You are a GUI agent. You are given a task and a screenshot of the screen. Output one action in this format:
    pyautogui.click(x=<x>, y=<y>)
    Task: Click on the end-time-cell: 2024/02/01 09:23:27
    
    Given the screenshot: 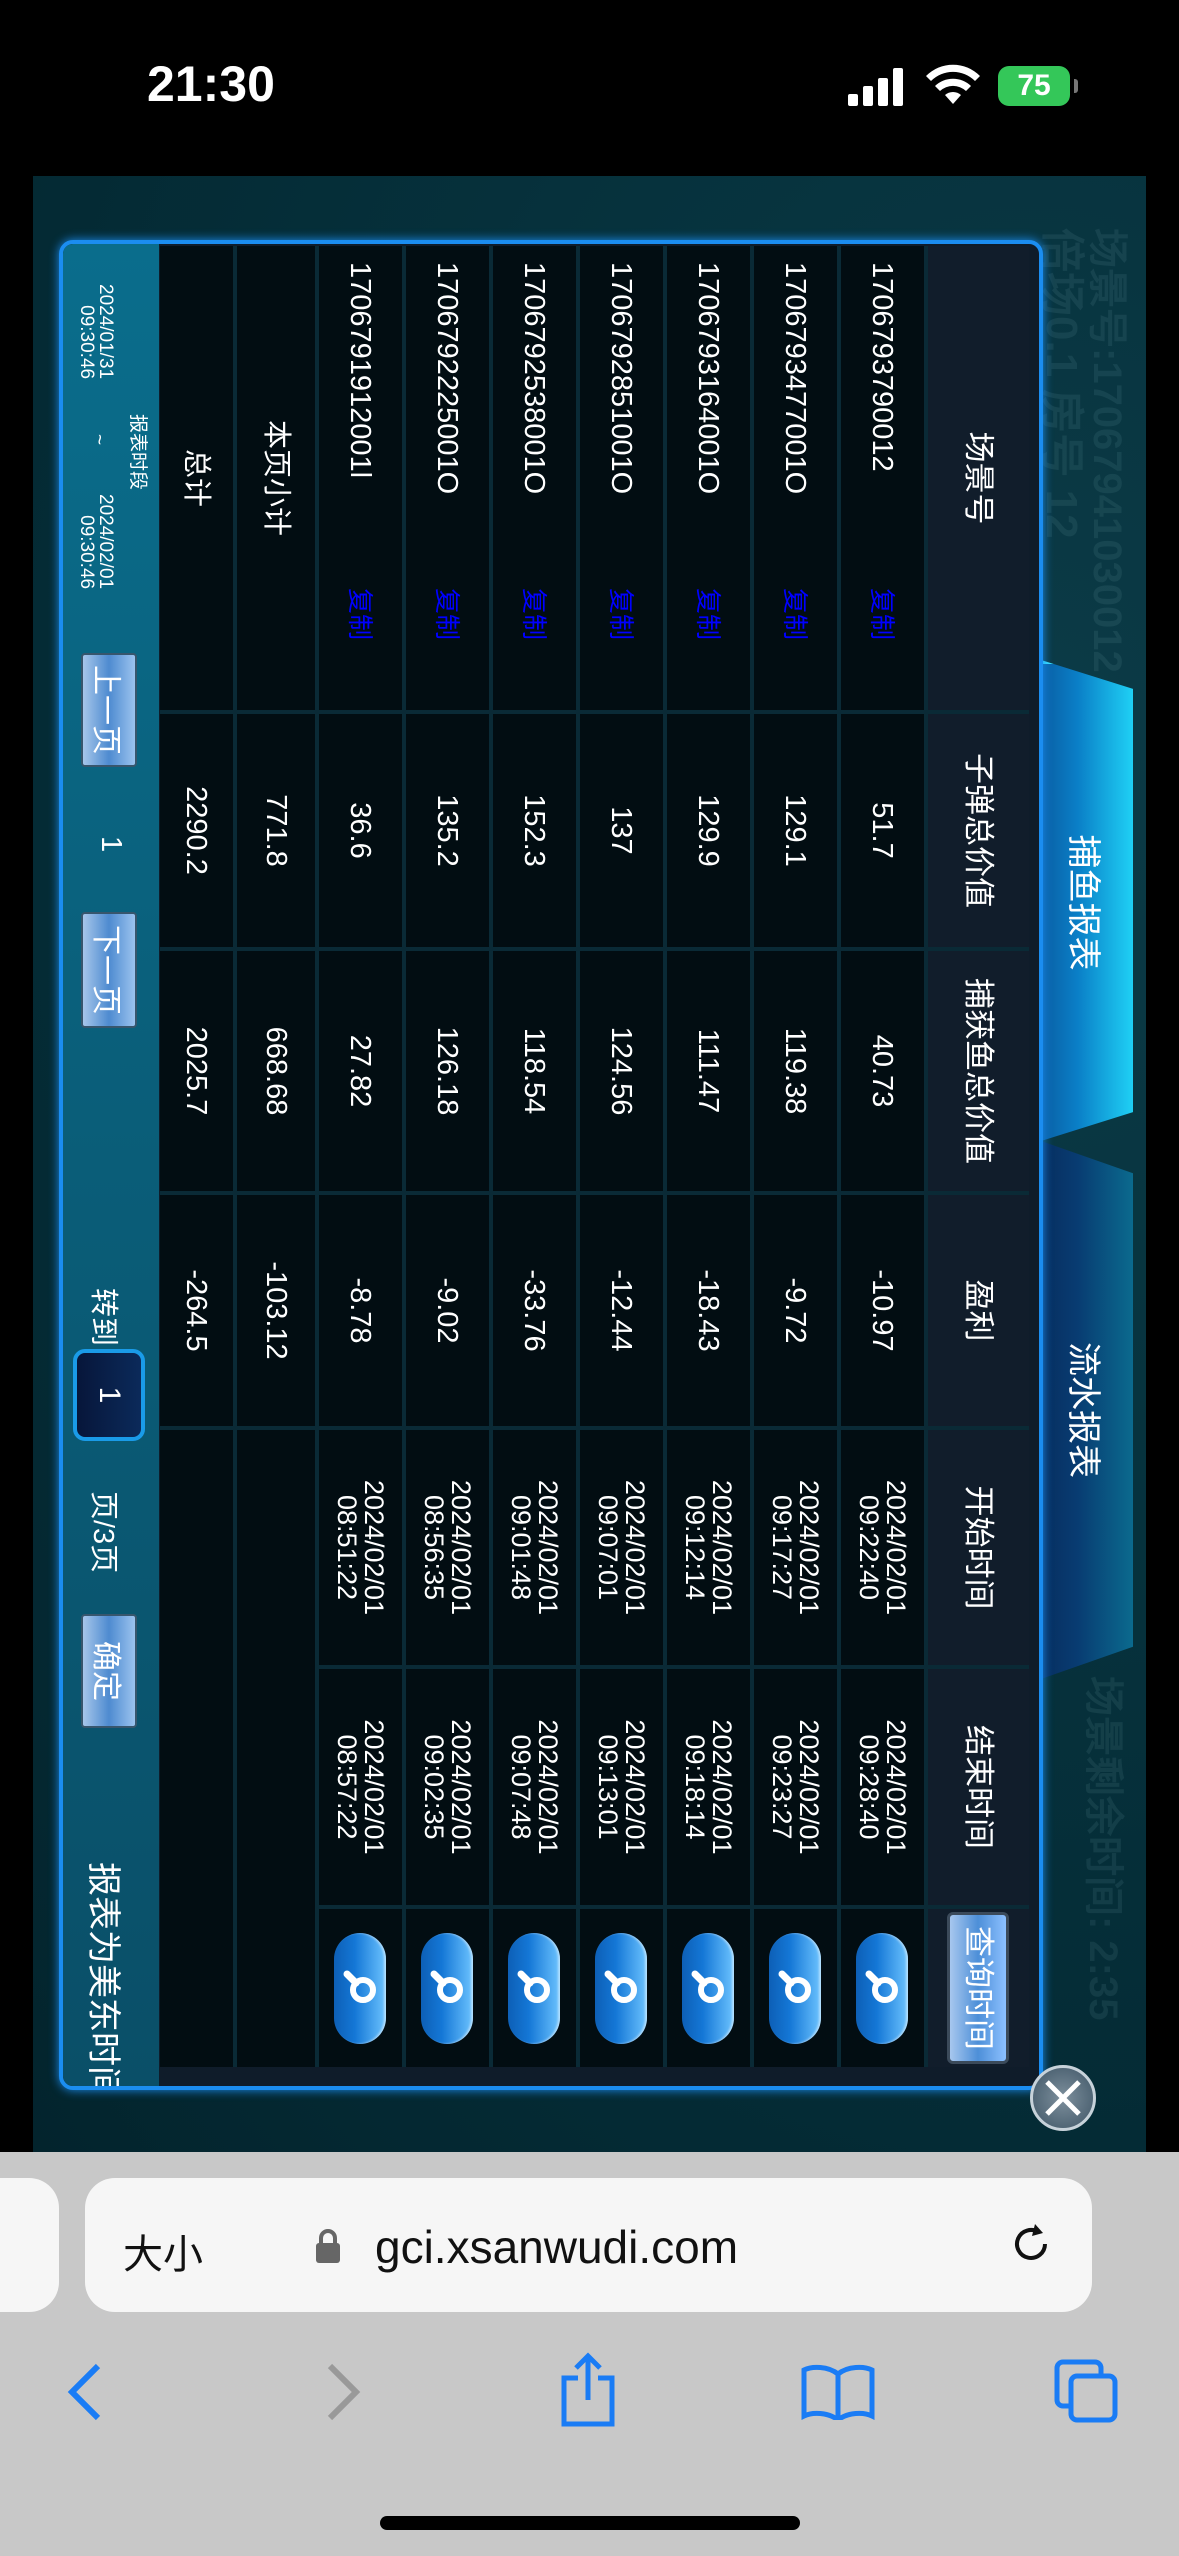 What is the action you would take?
    pyautogui.click(x=795, y=1787)
    